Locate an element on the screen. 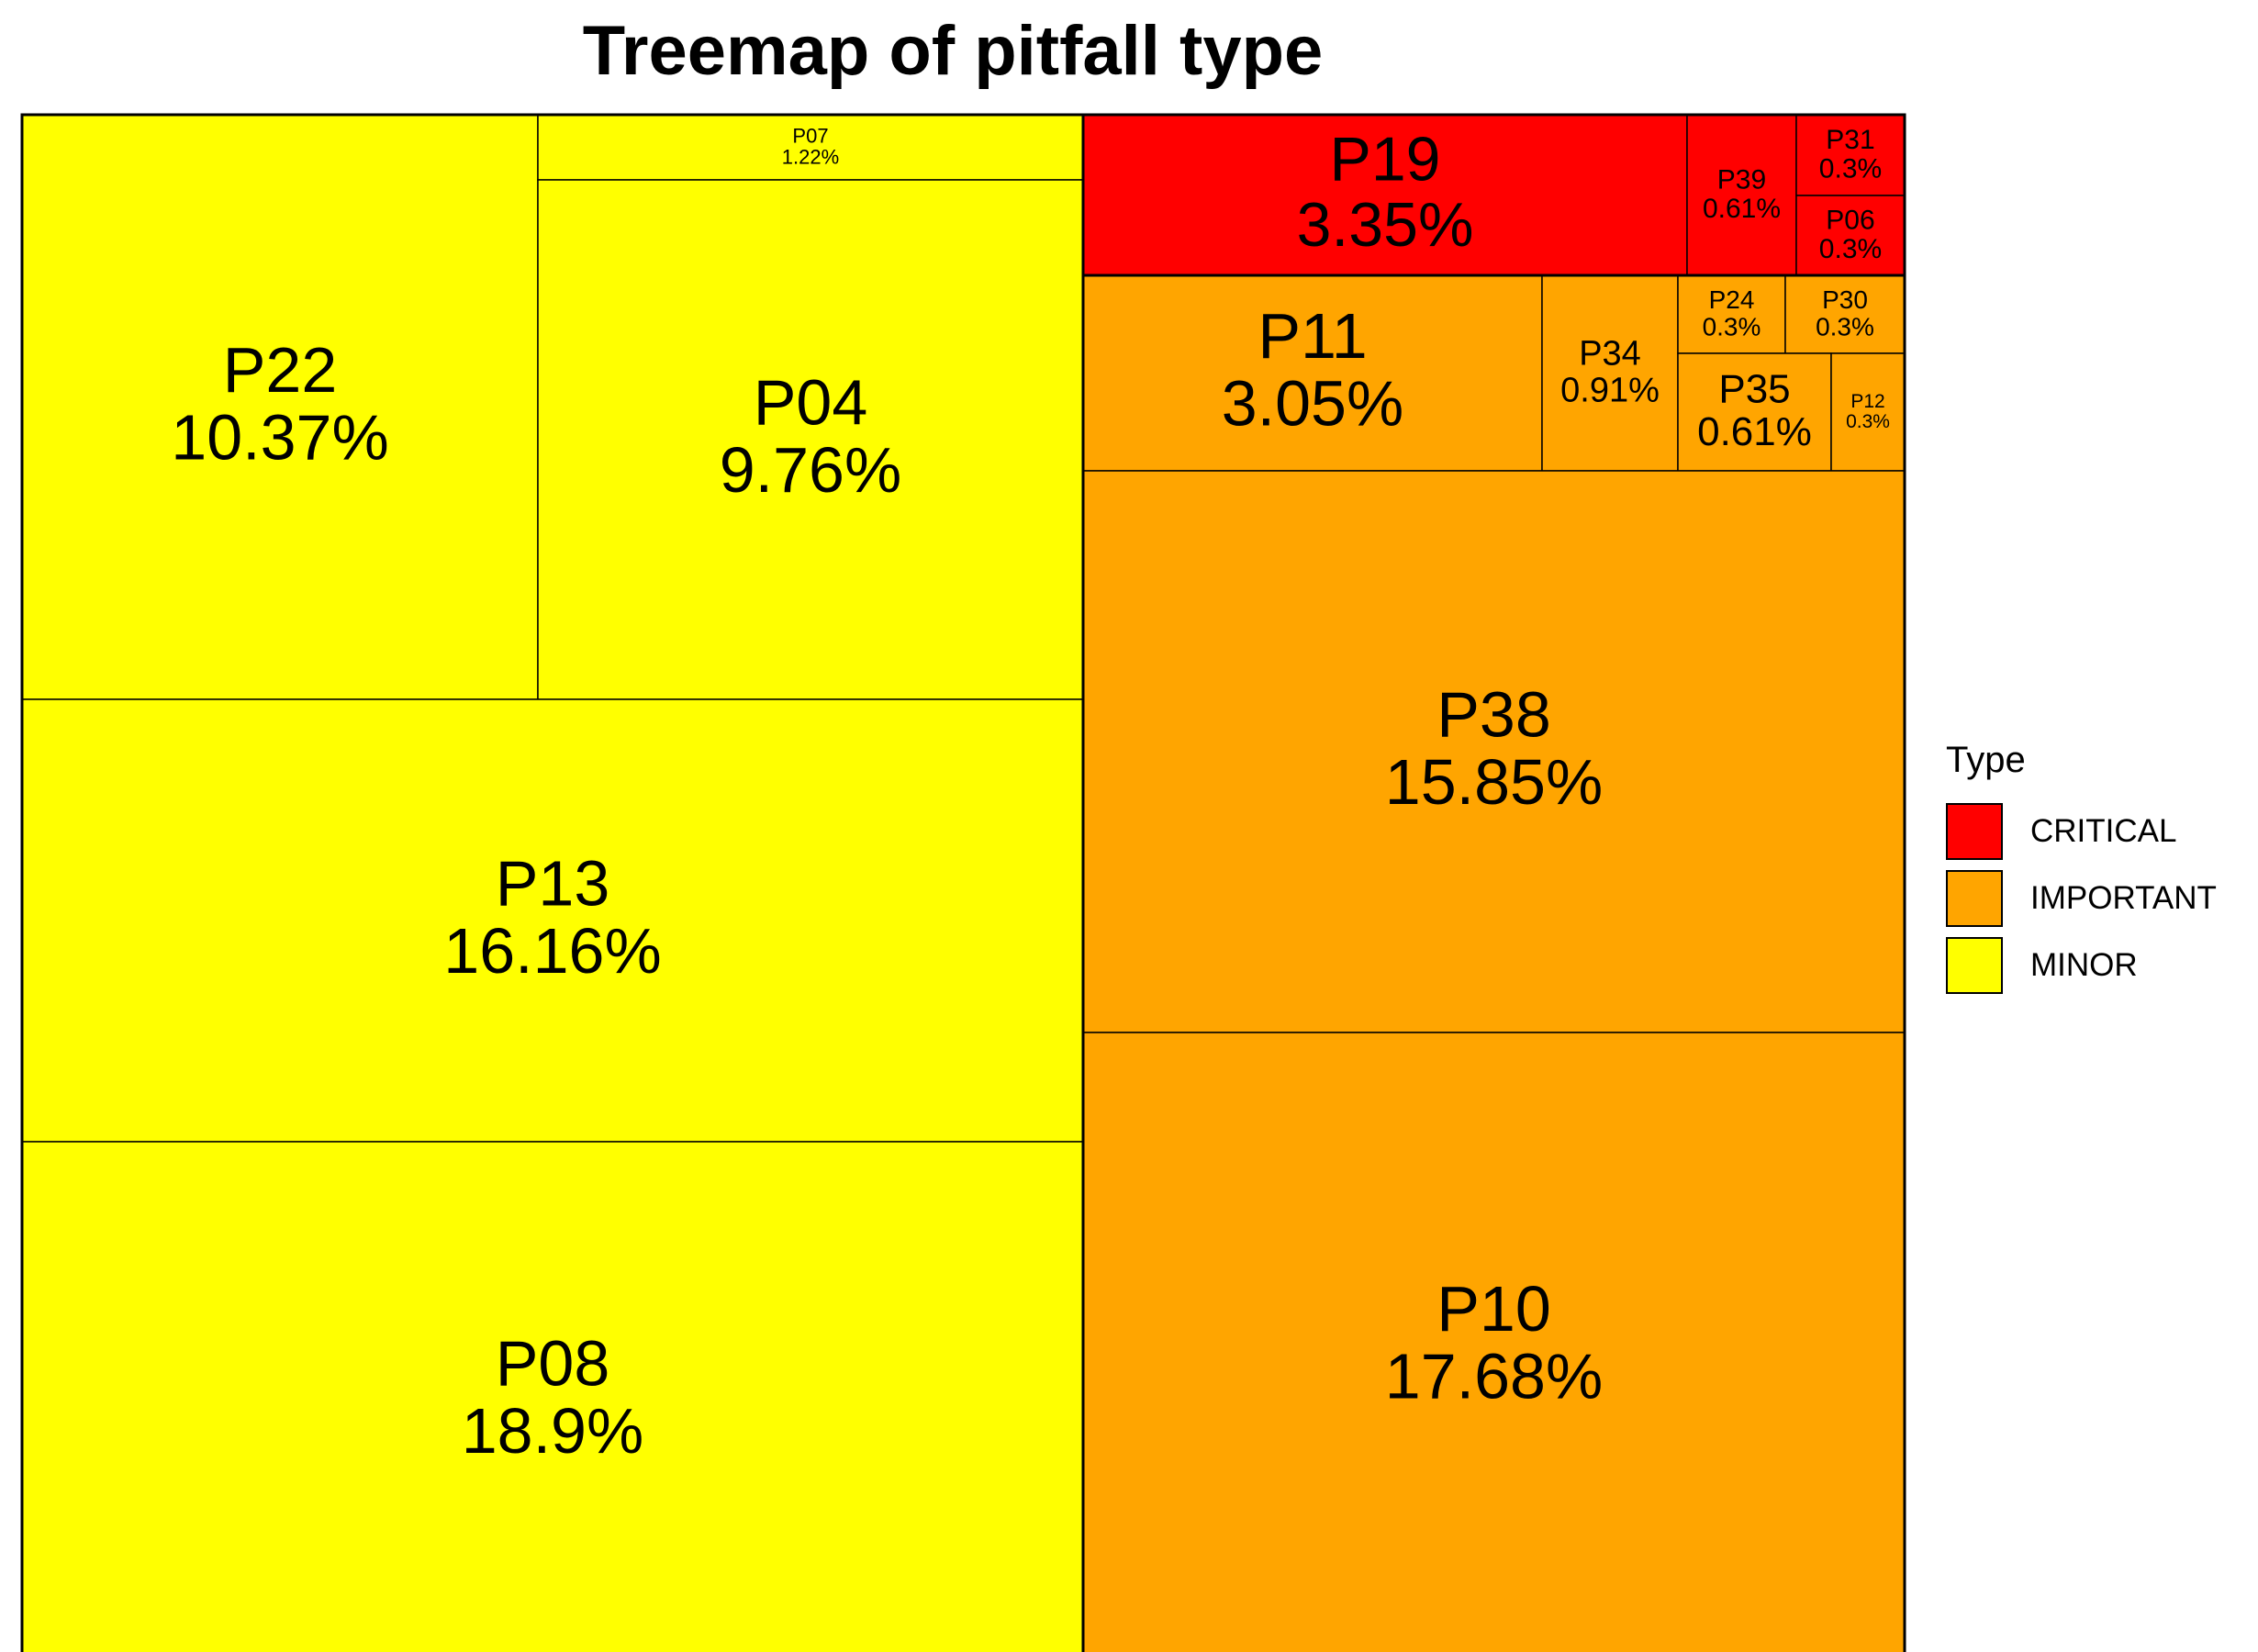 The width and height of the screenshot is (2258, 1652). legend-swatch-critical is located at coordinates (1974, 831).